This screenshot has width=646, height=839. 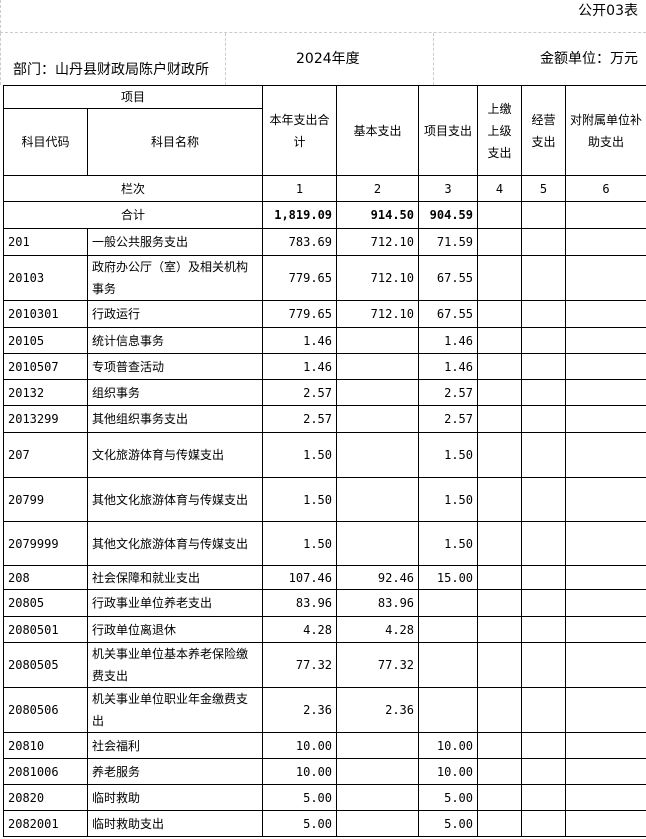 I want to click on table-row: 2080501 行政单位离退休 4.28 4.28, so click(x=324, y=629).